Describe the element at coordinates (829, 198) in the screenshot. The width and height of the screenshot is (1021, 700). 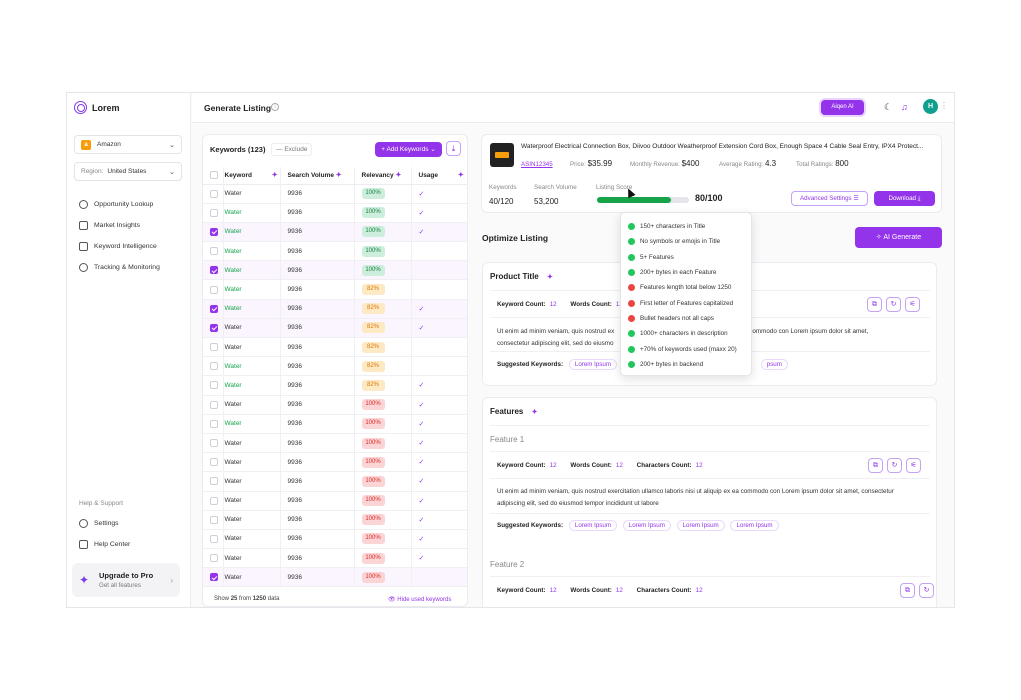
I see `advanced-settings-button: Advanced Settings ☰` at that location.